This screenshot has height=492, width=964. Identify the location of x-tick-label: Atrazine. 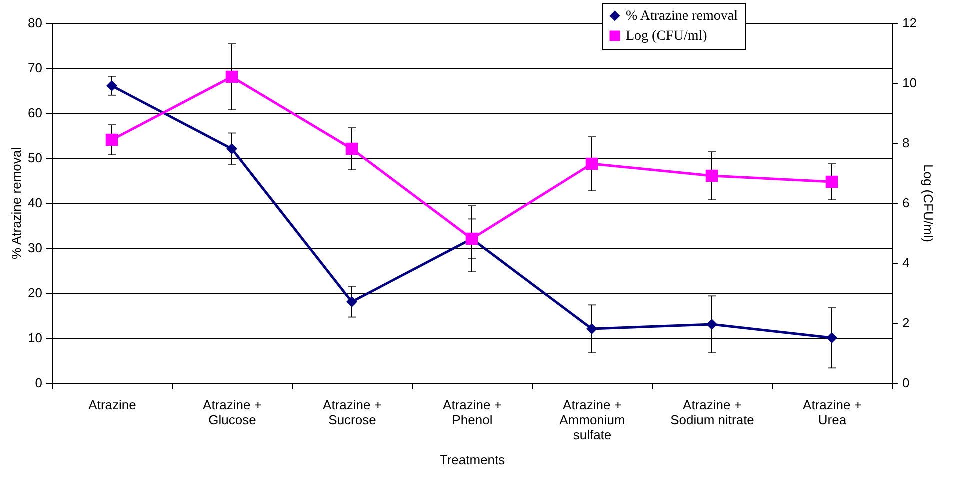
(112, 405).